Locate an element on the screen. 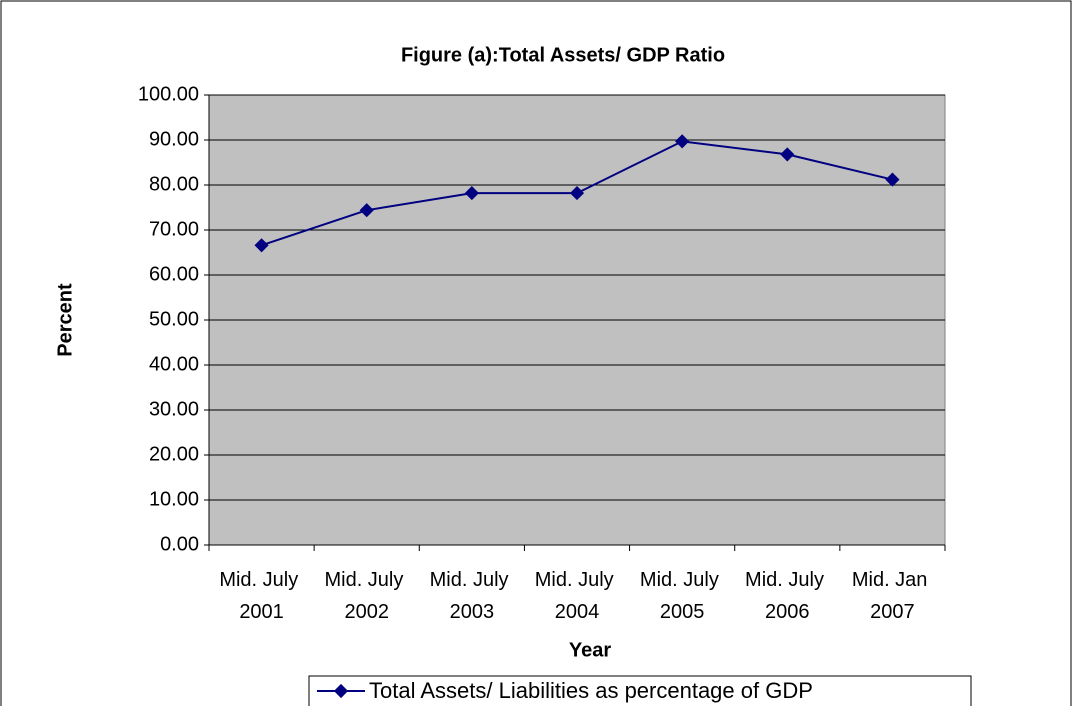 The width and height of the screenshot is (1073, 706). y-tick-label: 50.00 is located at coordinates (174, 319).